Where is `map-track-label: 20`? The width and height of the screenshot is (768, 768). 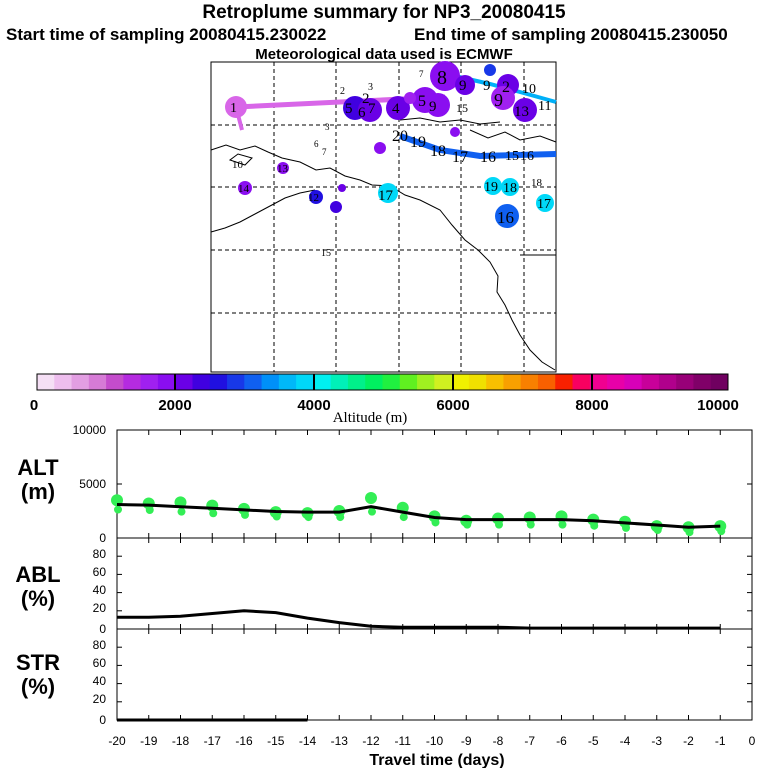 map-track-label: 20 is located at coordinates (400, 136).